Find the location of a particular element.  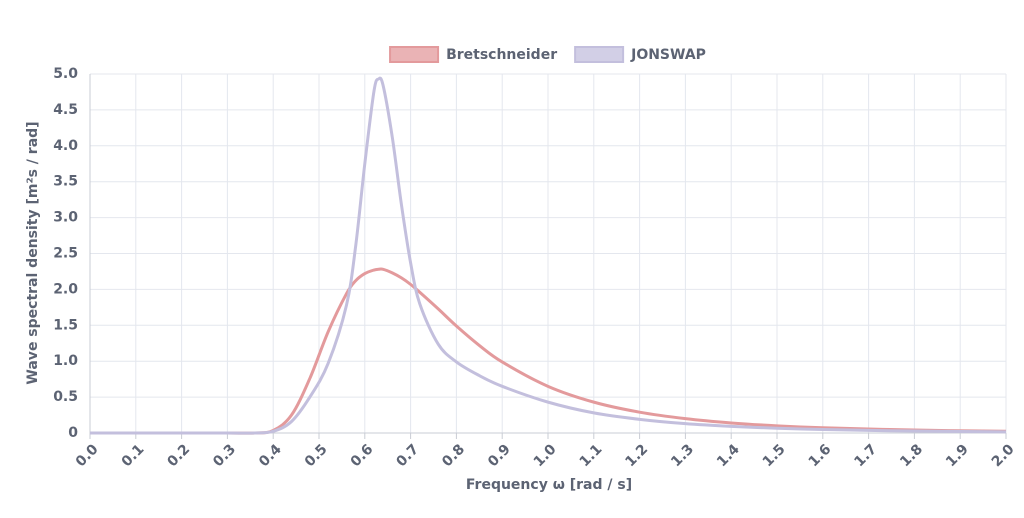

x-tick-label: 0.9 is located at coordinates (499, 455).